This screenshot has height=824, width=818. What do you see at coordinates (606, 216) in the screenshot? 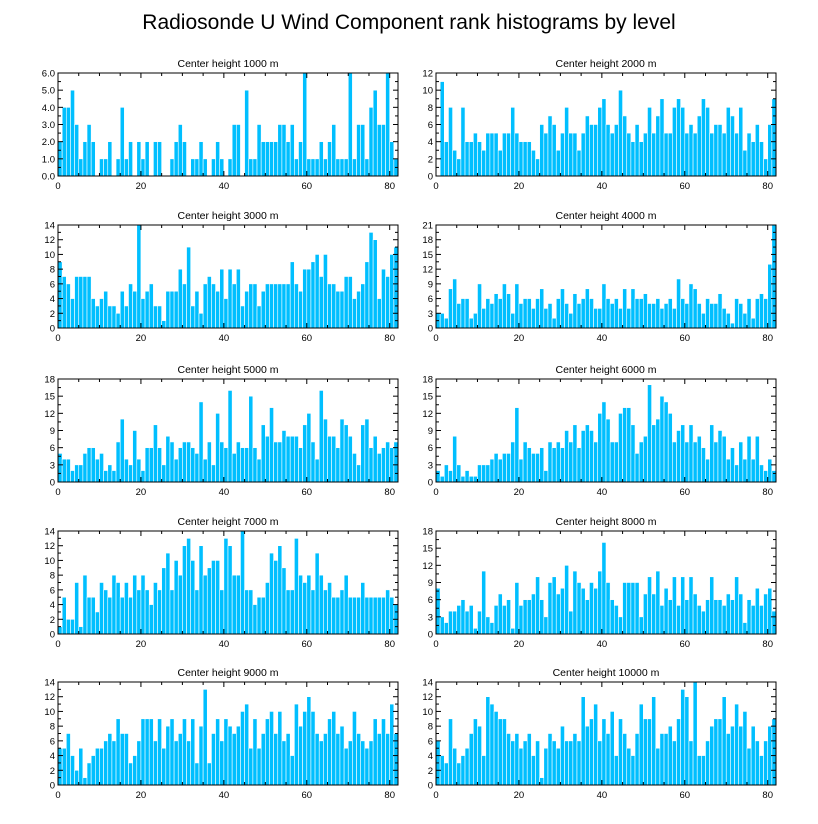
I see `panel-title: Center height 4000 m` at bounding box center [606, 216].